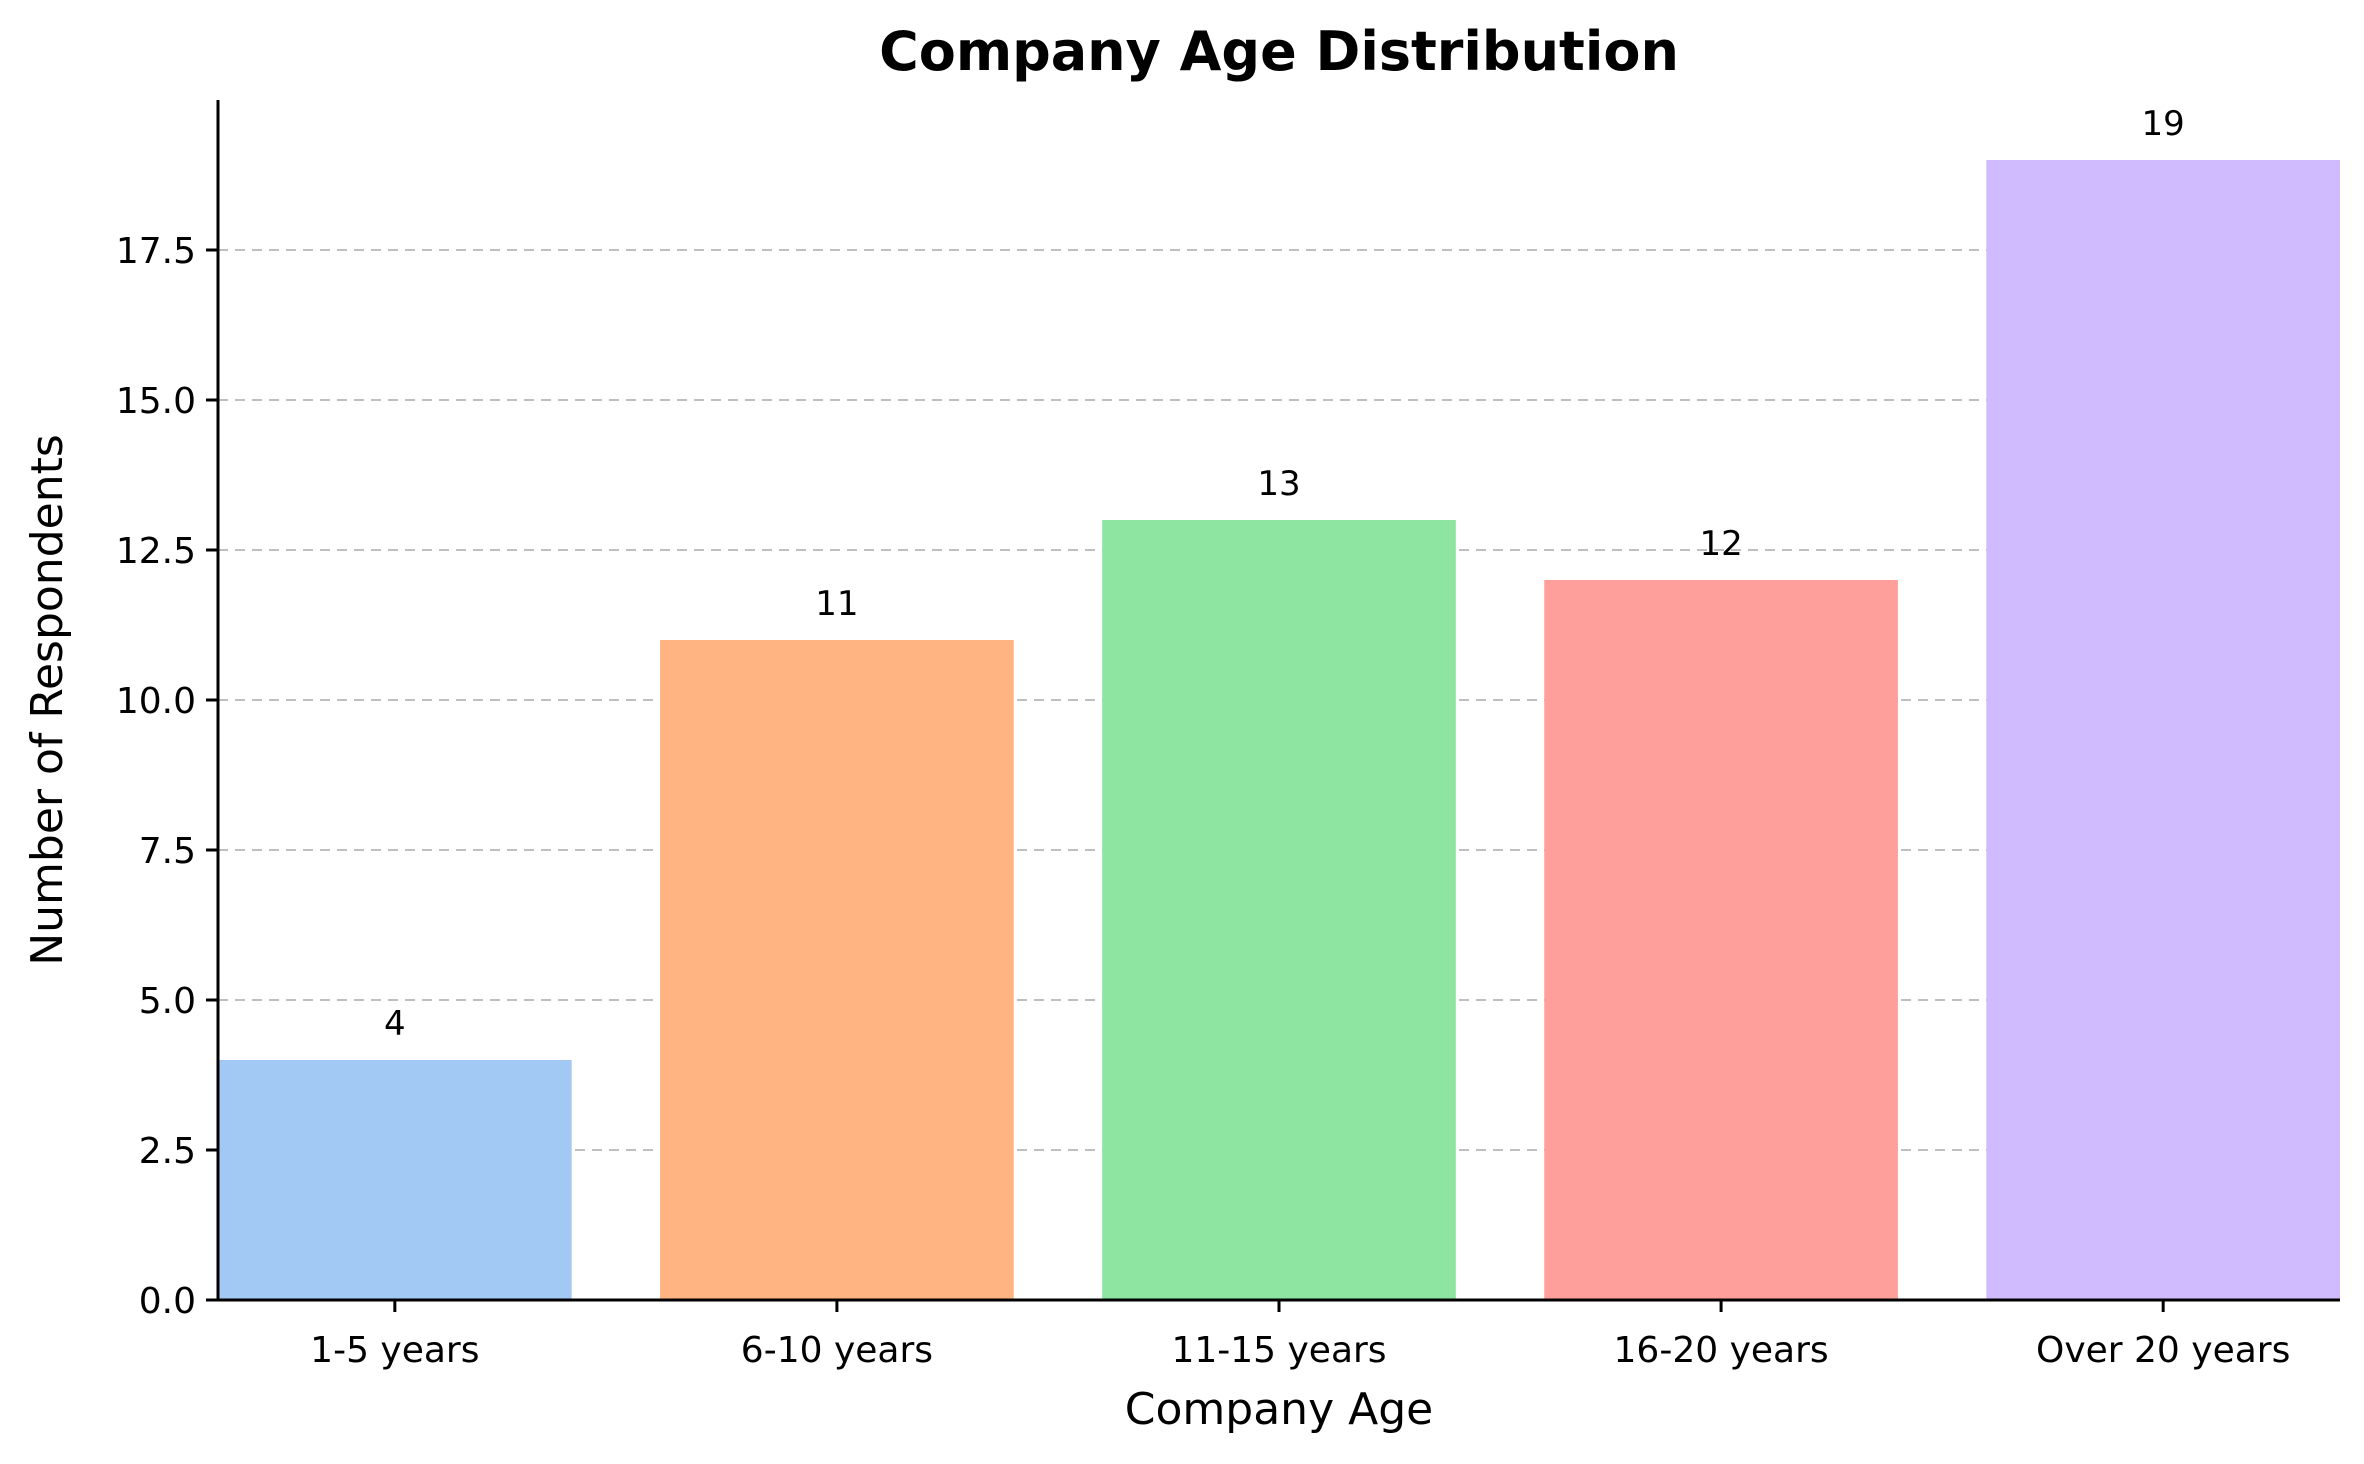 This screenshot has height=1464, width=2364. What do you see at coordinates (395, 1024) in the screenshot?
I see `bar-value-label: 4` at bounding box center [395, 1024].